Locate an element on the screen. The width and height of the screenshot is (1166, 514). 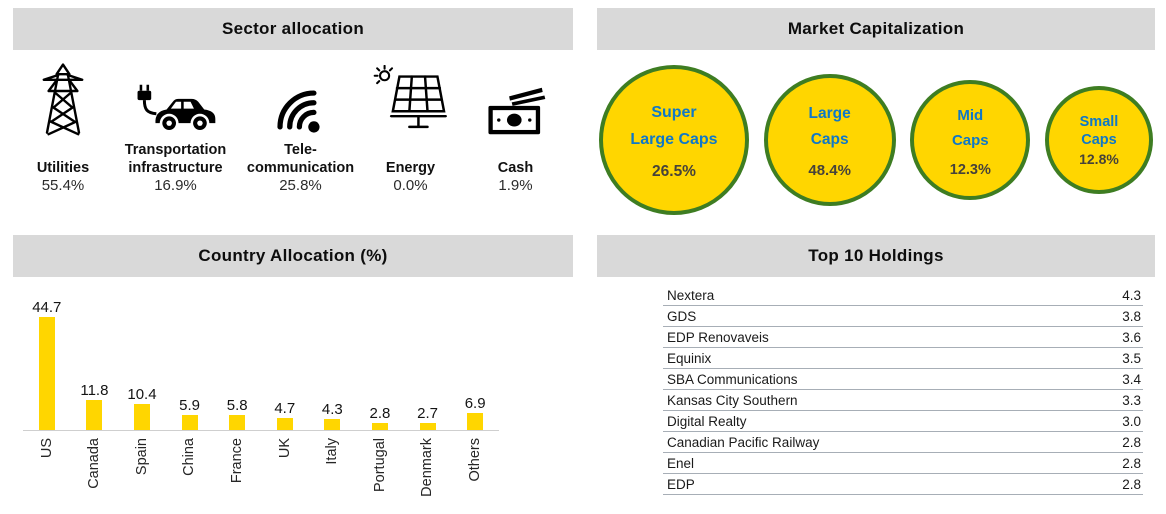
sector-item-transportation-infrastructure: Transportation infrastructure 16.9% is located at coordinates (175, 122).